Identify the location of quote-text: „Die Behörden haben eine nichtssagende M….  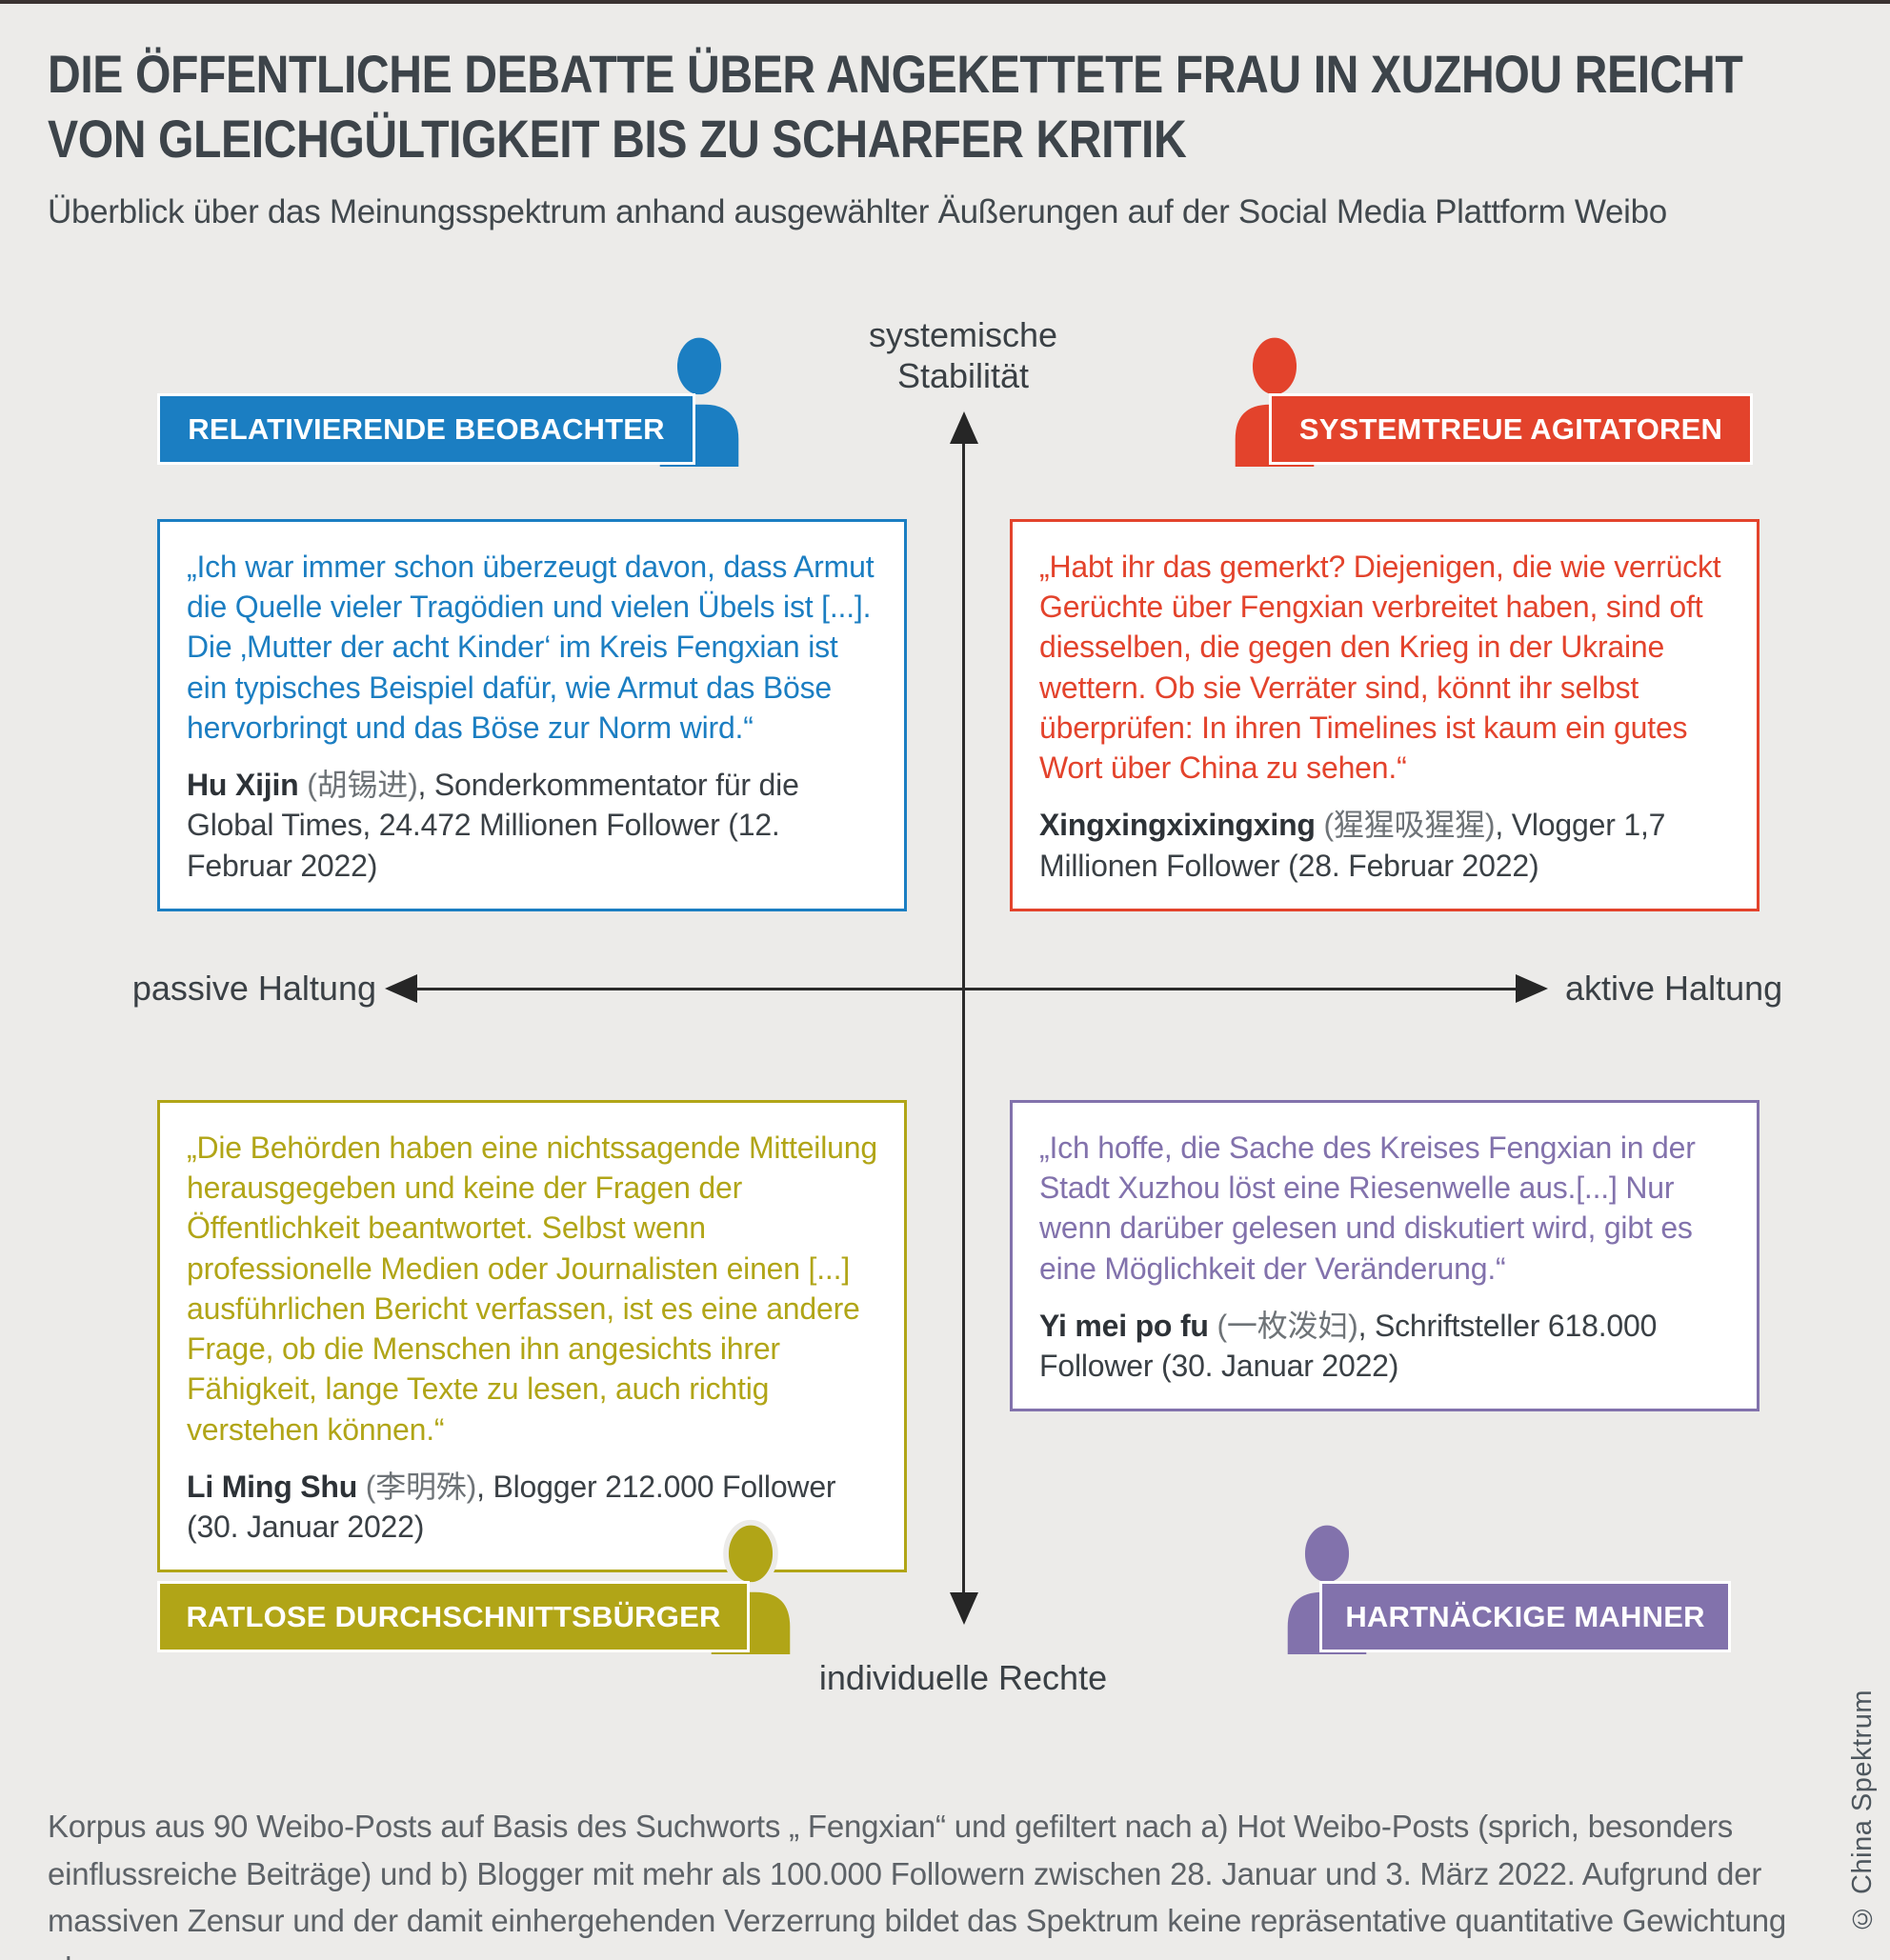
(532, 1288).